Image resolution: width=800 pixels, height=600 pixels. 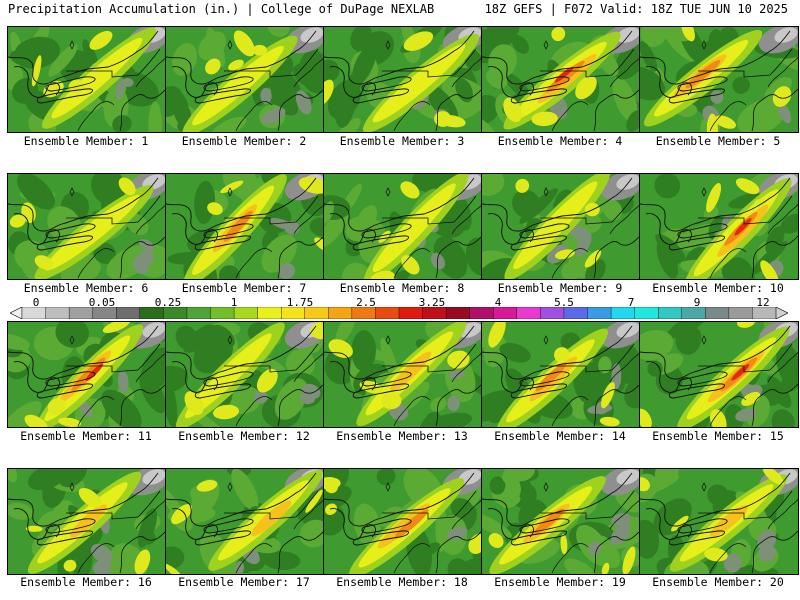 I want to click on ensemble-member-label: Ensemble Member: 20, so click(x=718, y=582).